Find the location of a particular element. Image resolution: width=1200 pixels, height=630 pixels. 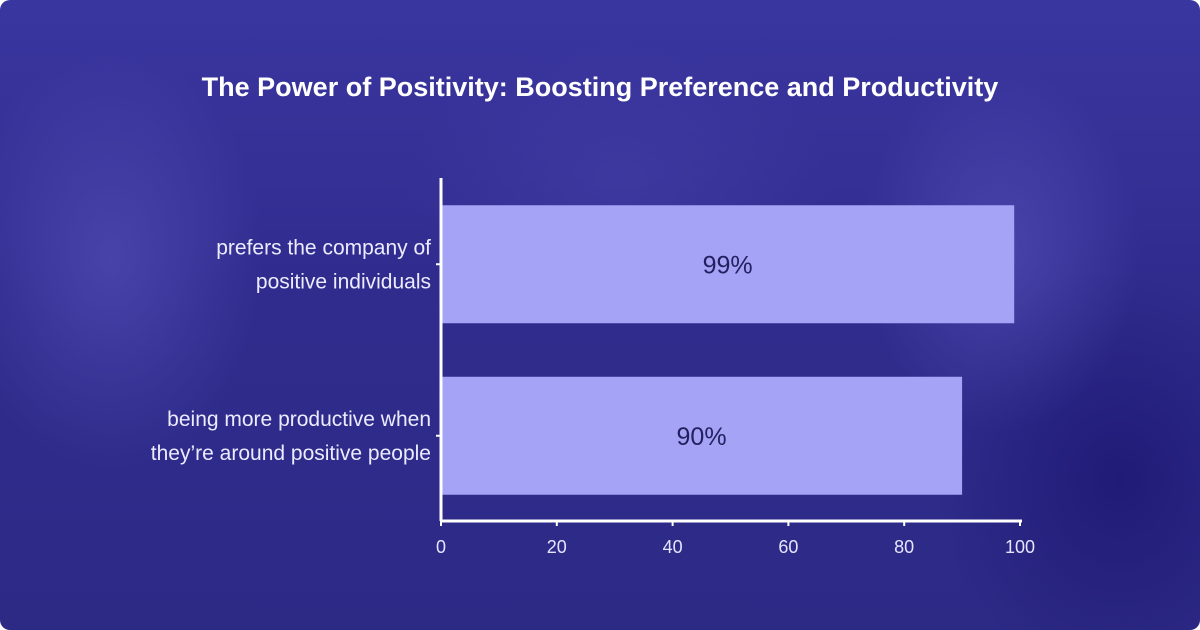

data-label: 90% is located at coordinates (702, 437).